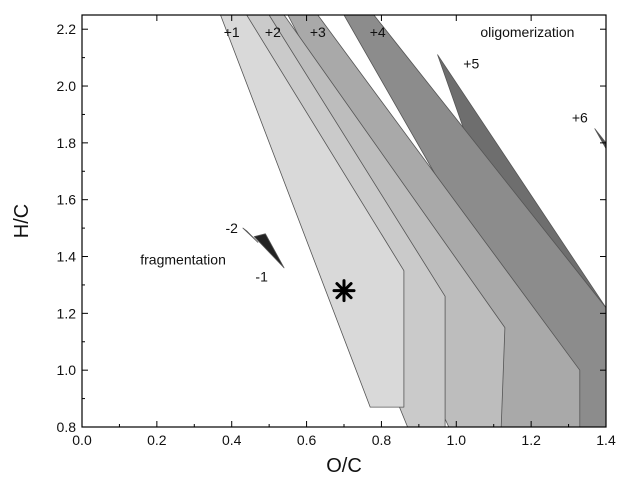 The height and width of the screenshot is (483, 619). What do you see at coordinates (157, 440) in the screenshot?
I see `x-tick-label: 0.2` at bounding box center [157, 440].